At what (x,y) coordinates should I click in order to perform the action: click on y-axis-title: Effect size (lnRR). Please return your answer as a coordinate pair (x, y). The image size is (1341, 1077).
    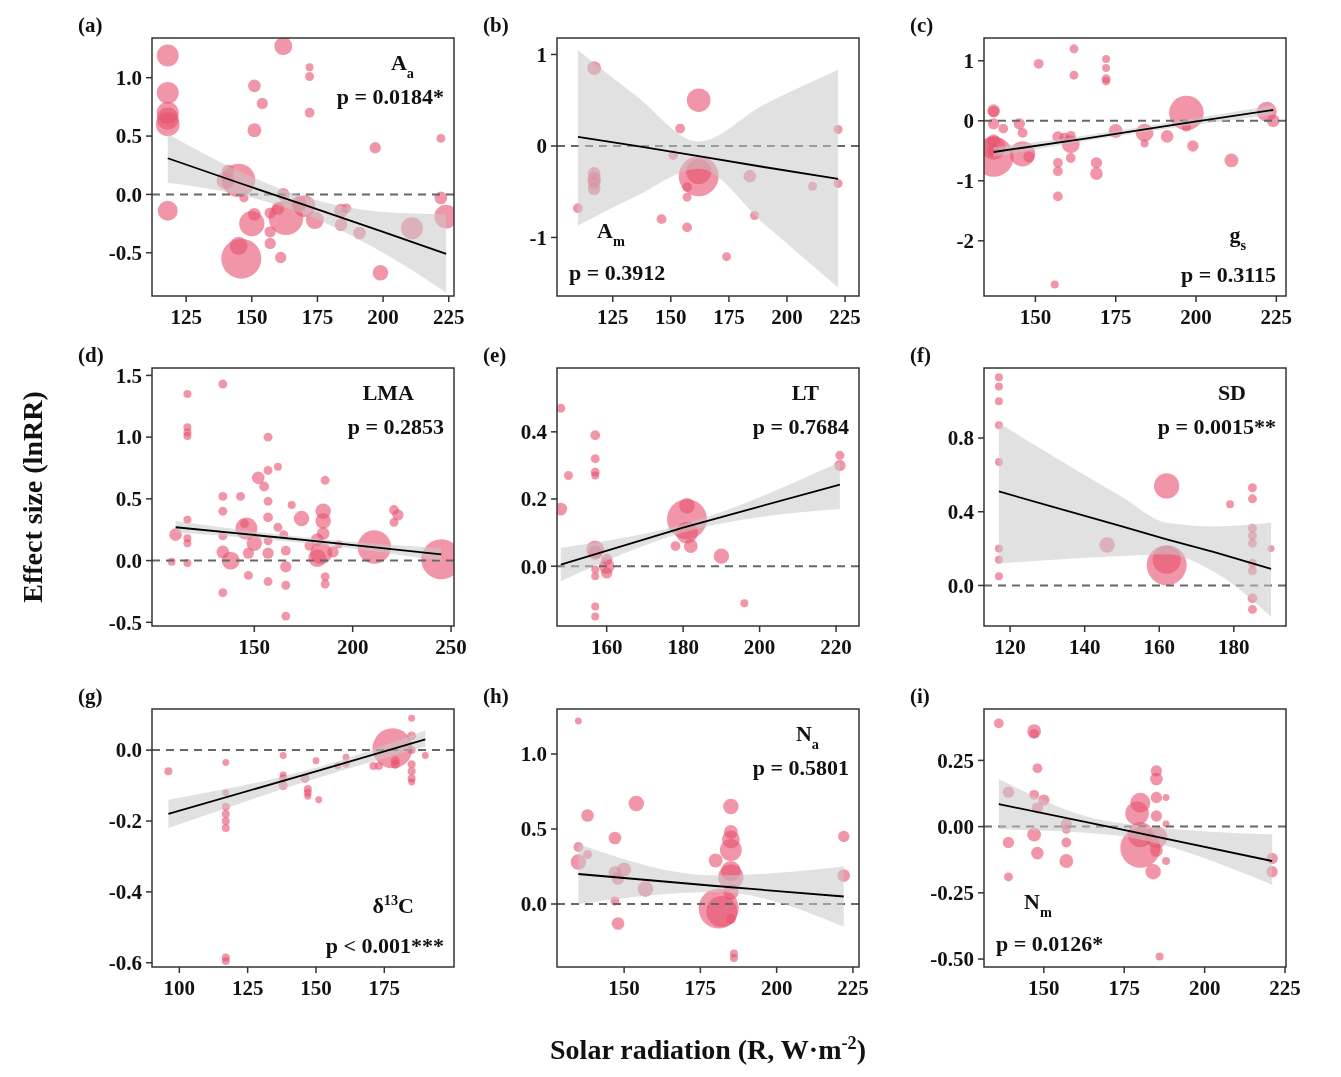
    Looking at the image, I should click on (32, 497).